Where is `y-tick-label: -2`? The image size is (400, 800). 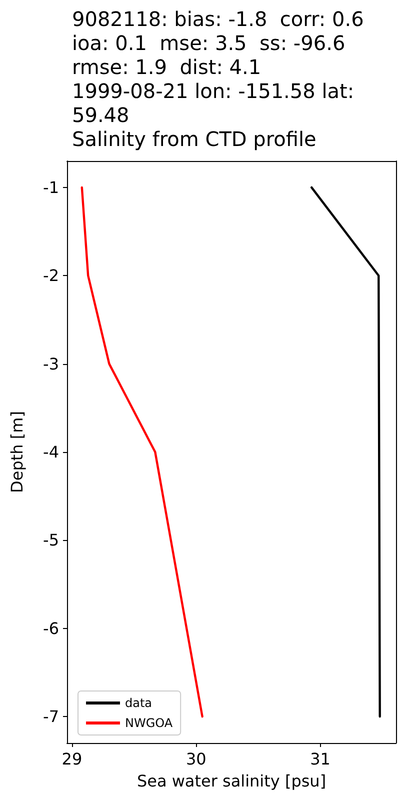 y-tick-label: -2 is located at coordinates (51, 276).